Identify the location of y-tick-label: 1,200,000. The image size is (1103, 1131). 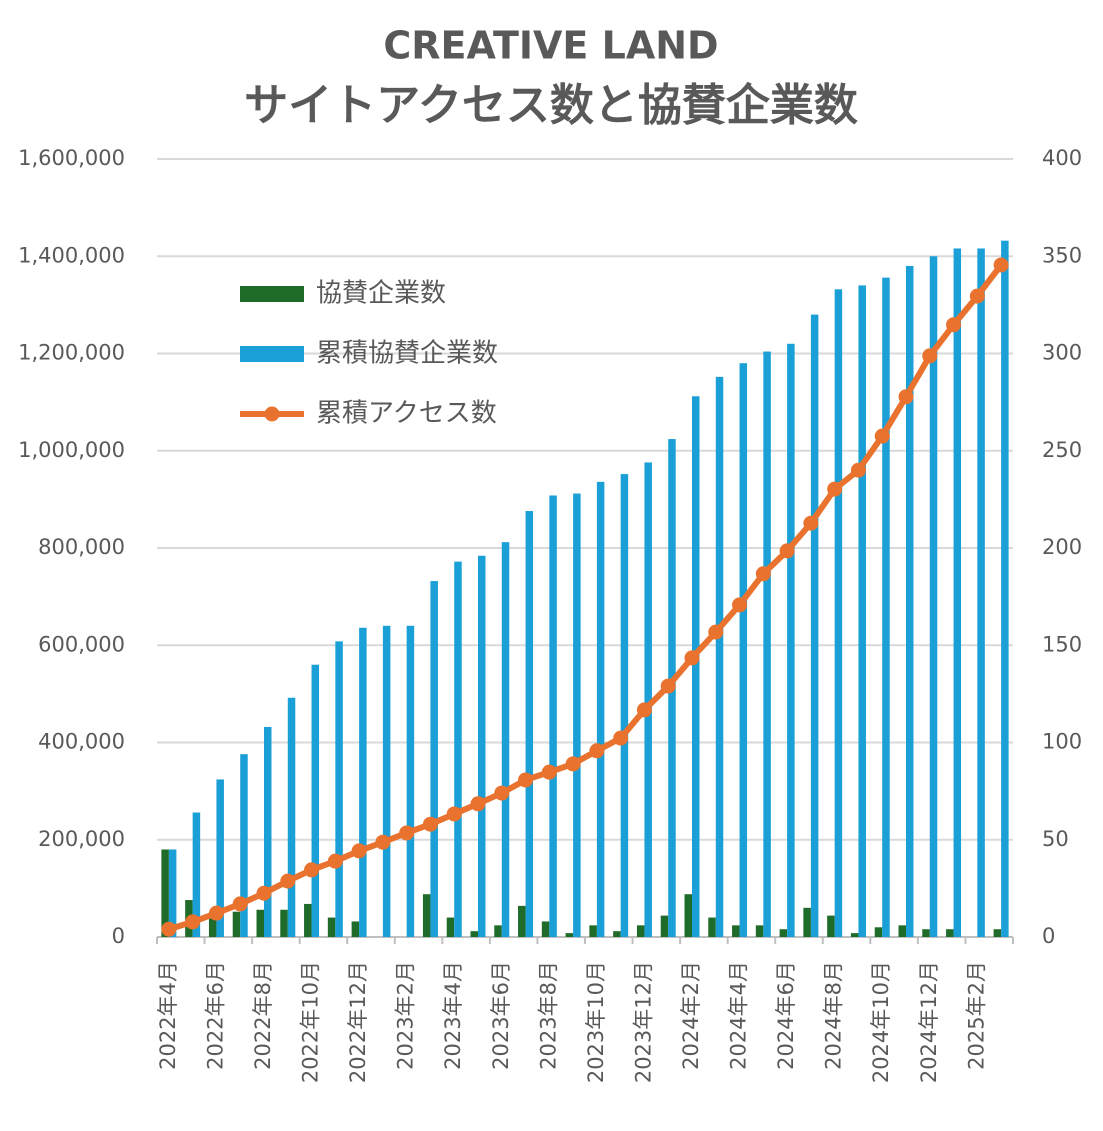
(71, 353).